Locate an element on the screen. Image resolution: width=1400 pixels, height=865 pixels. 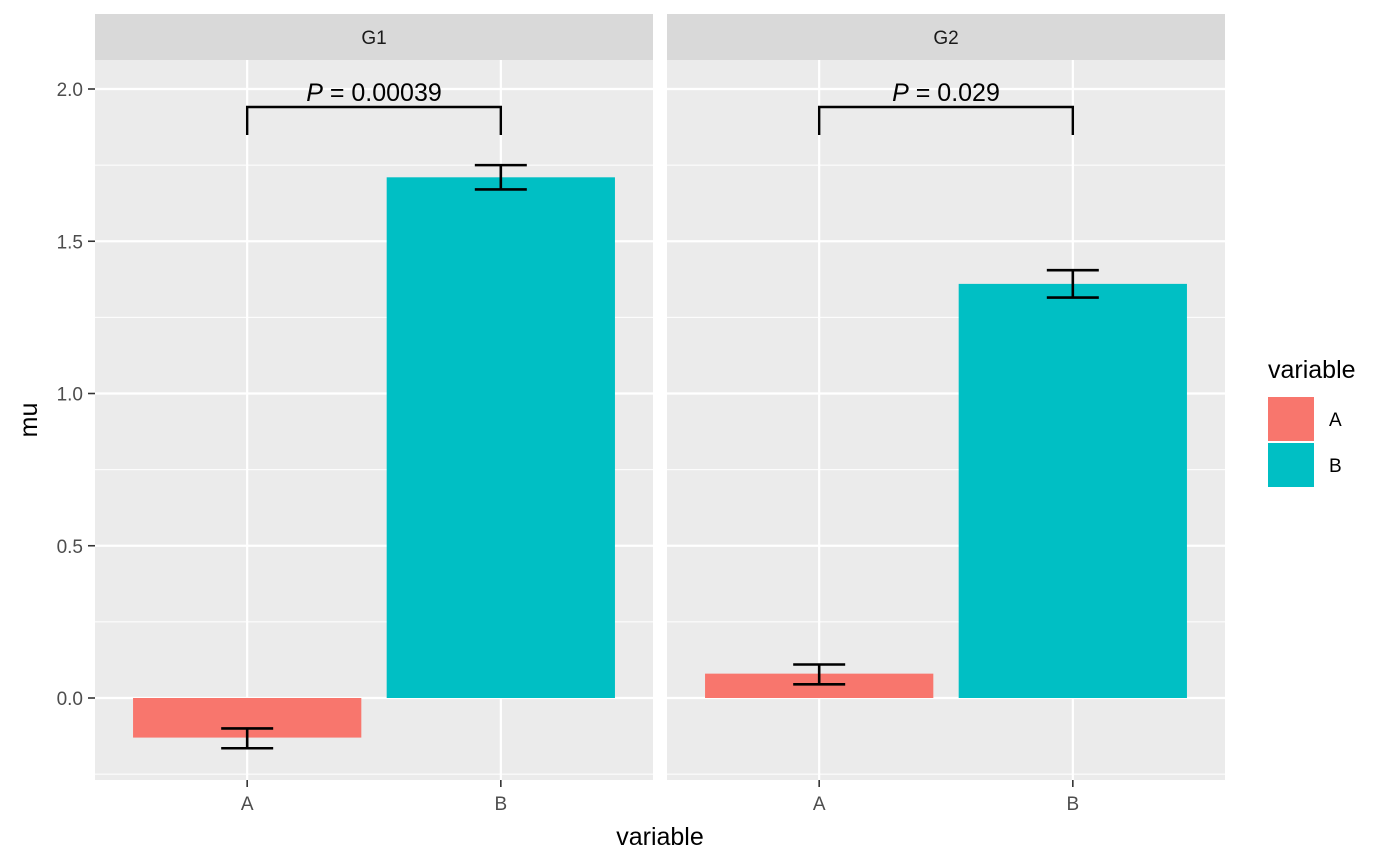
p-value-annotation: P = 0.00039 is located at coordinates (374, 93).